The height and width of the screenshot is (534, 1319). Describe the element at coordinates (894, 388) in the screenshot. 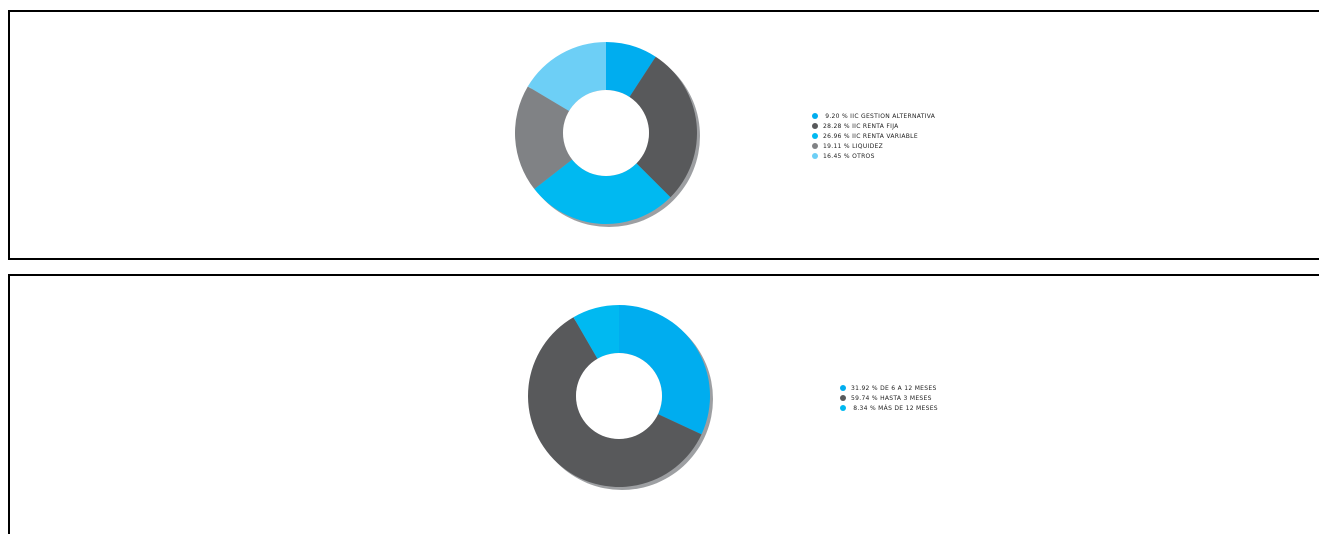

I see `legend-label: 31.92 % DE 6 A 12 MESES` at that location.